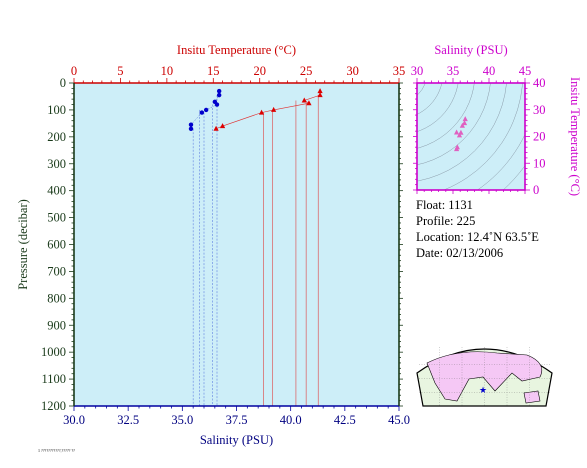  I want to click on left-tick-label: 600, so click(56, 245).